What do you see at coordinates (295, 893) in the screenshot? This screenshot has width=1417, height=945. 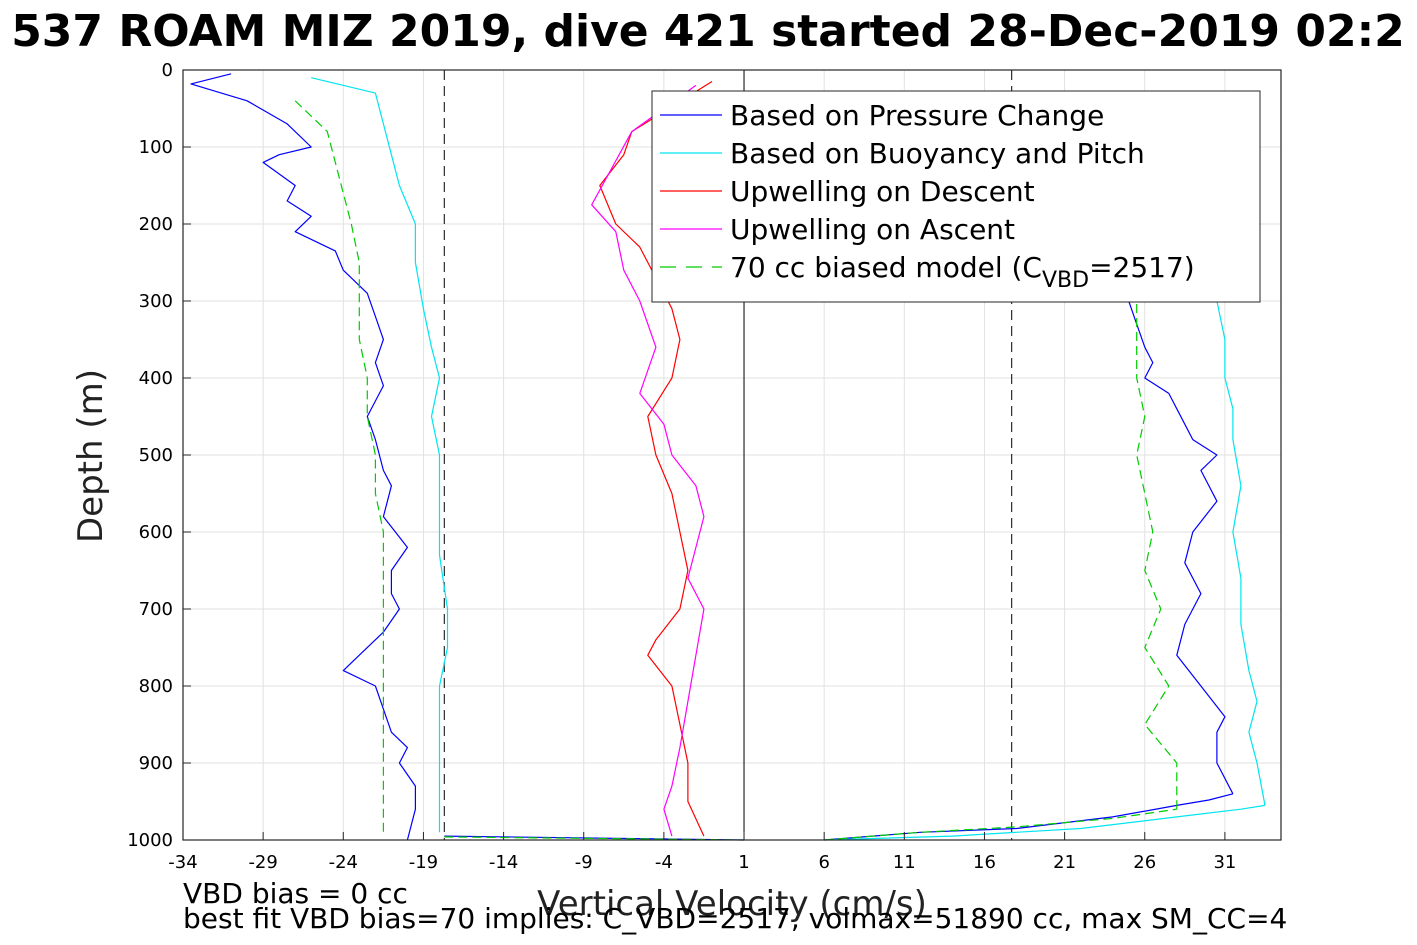 I see `vbd-bias-note: VBD bias = 0 cc` at bounding box center [295, 893].